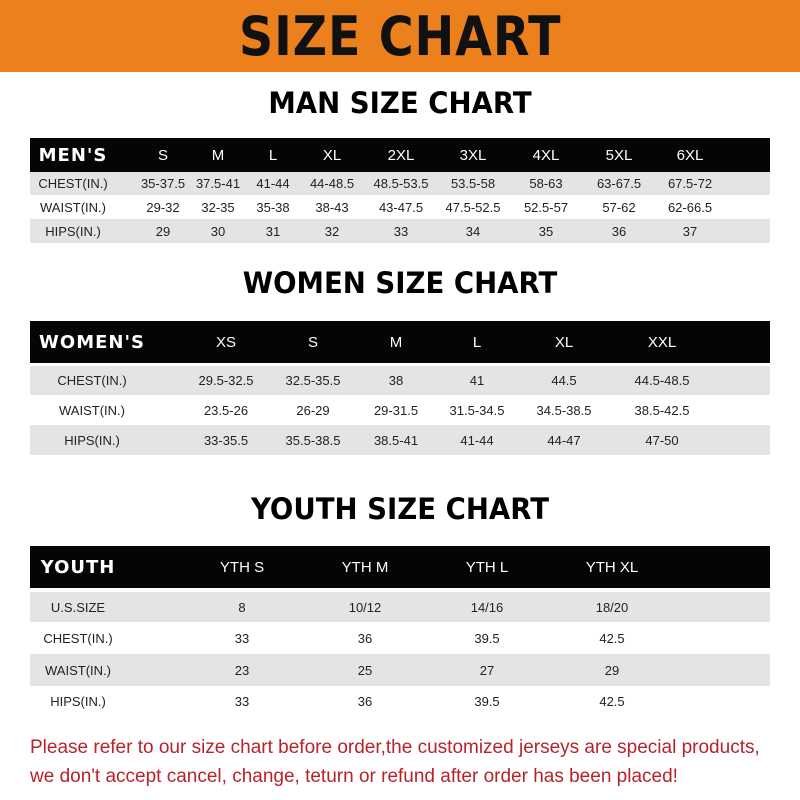 The image size is (800, 800). I want to click on table-cell: 32.5-35.5, so click(313, 380).